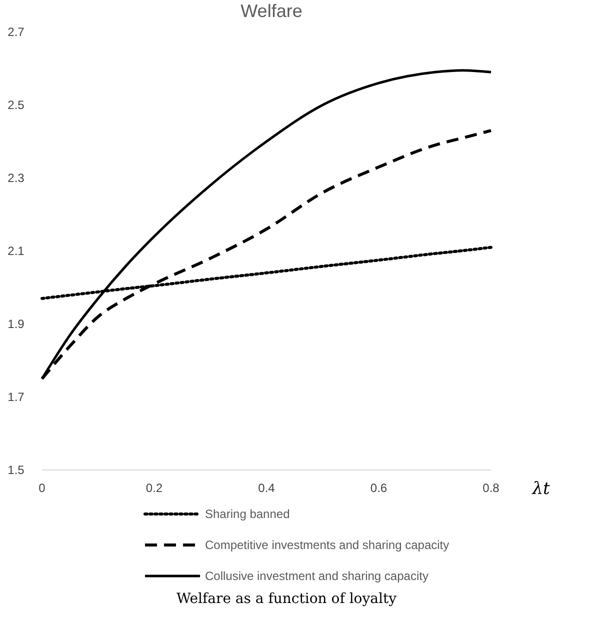 Image resolution: width=615 pixels, height=624 pixels. What do you see at coordinates (491, 488) in the screenshot?
I see `x-tick-label: 0.8` at bounding box center [491, 488].